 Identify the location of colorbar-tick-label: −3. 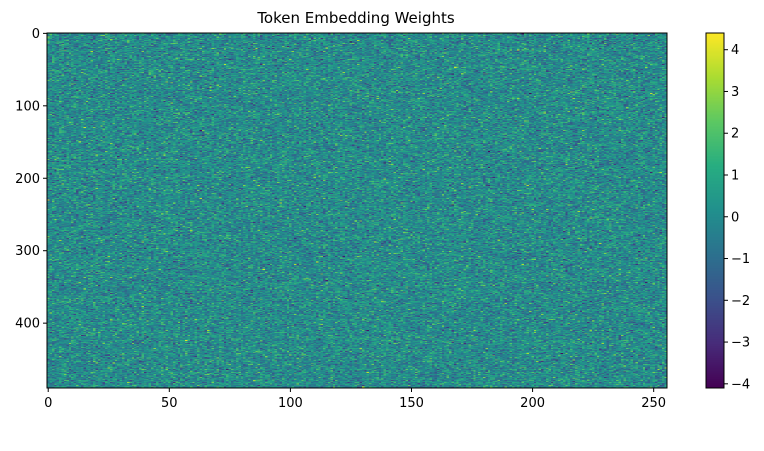
(740, 343).